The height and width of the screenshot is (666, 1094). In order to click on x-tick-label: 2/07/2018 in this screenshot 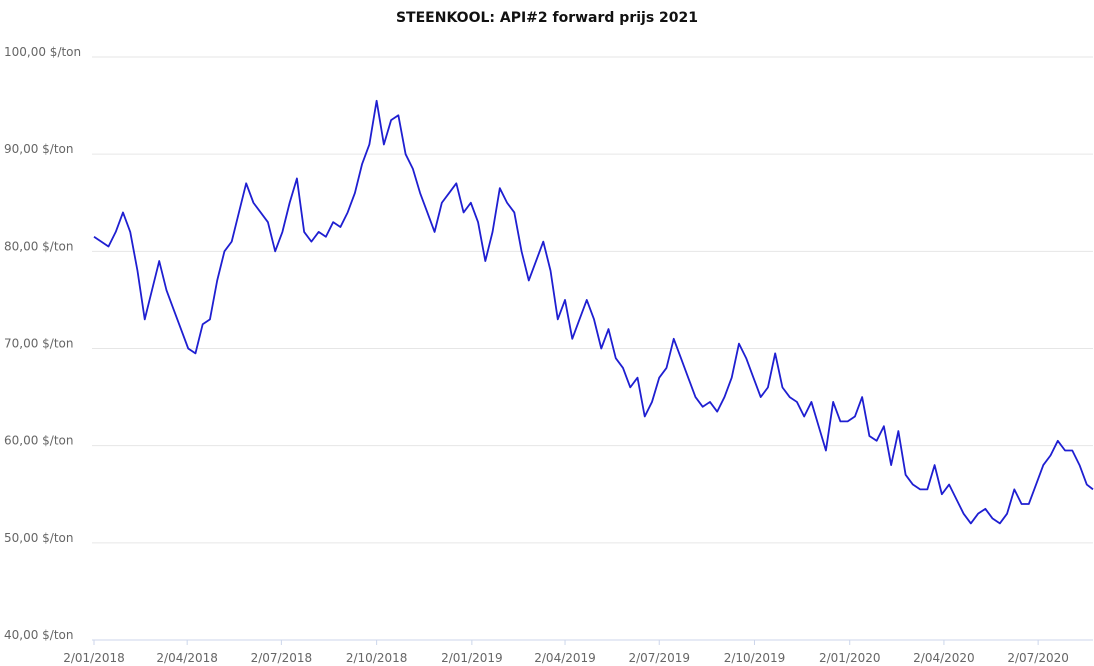, I will do `click(282, 658)`.